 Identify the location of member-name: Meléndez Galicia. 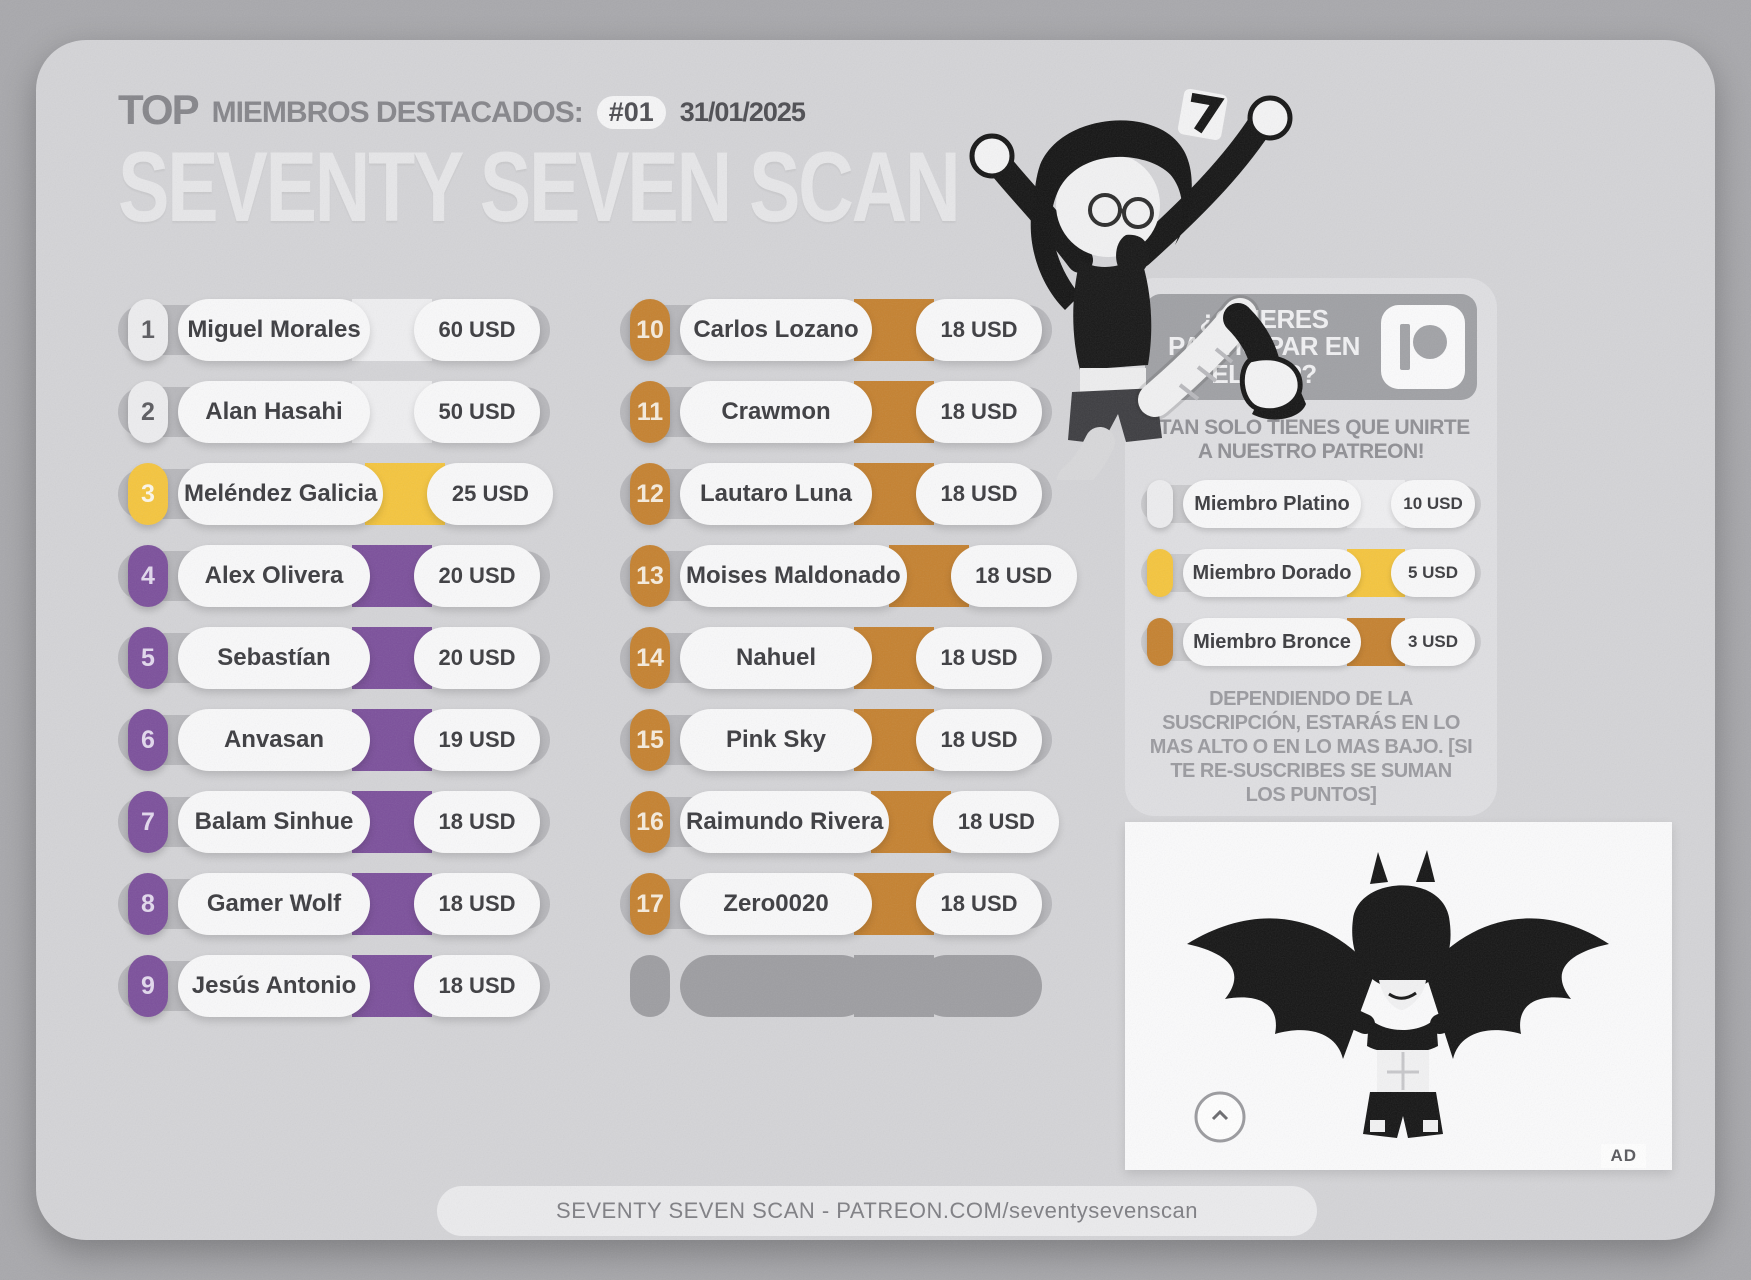
(281, 494).